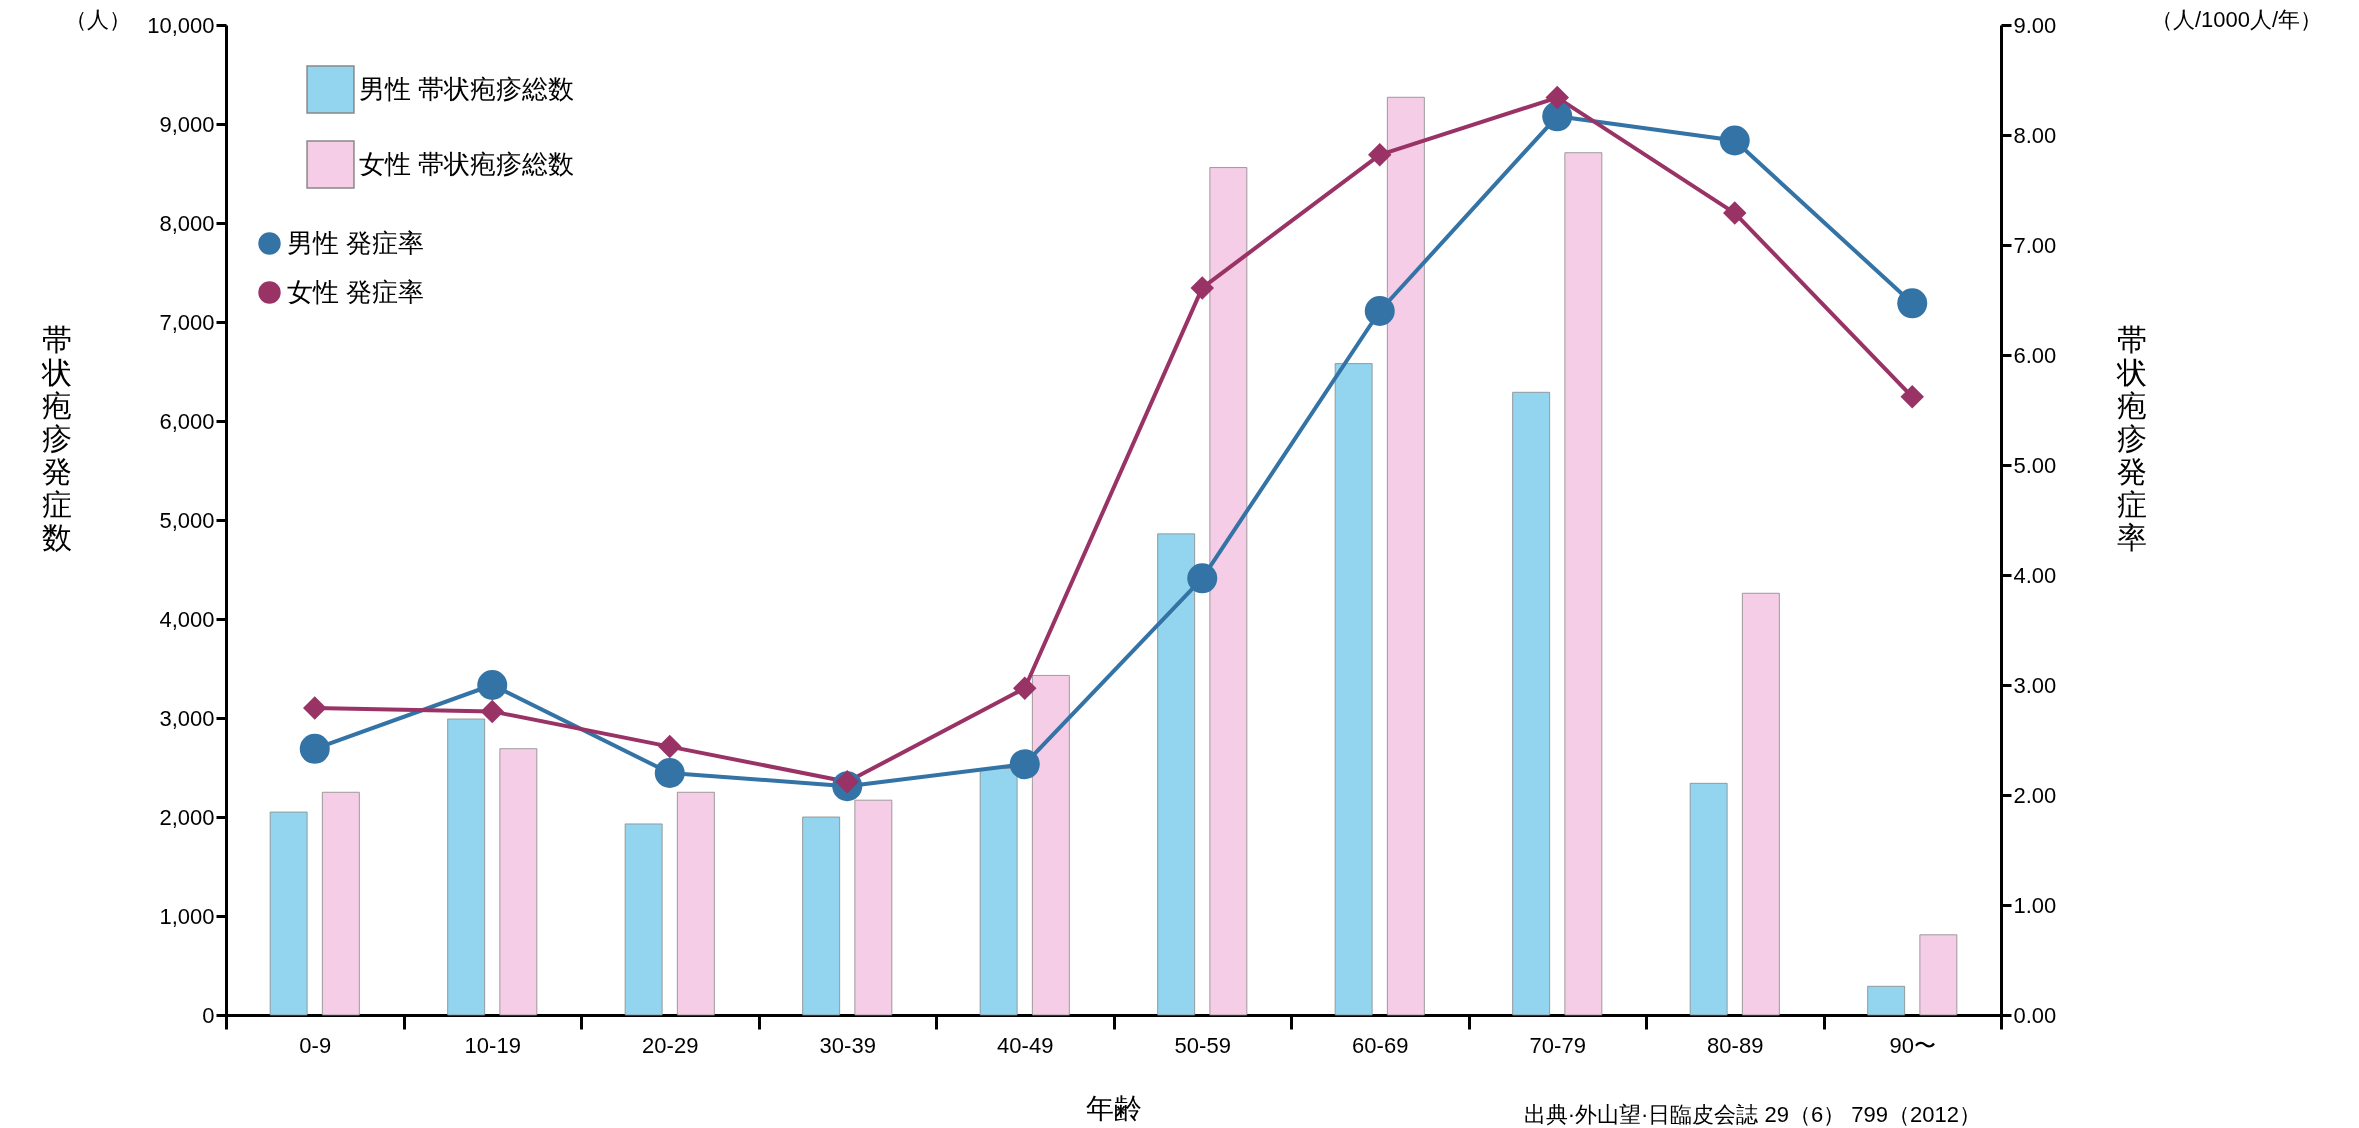 Image resolution: width=2359 pixels, height=1128 pixels. I want to click on y-tick-label: 0, so click(208, 1015).